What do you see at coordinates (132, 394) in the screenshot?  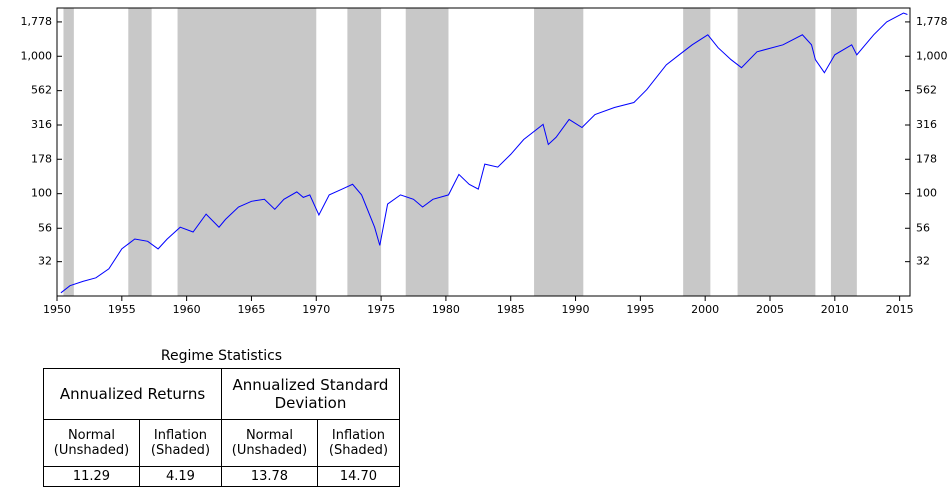 I see `group-header: Annualized Returns` at bounding box center [132, 394].